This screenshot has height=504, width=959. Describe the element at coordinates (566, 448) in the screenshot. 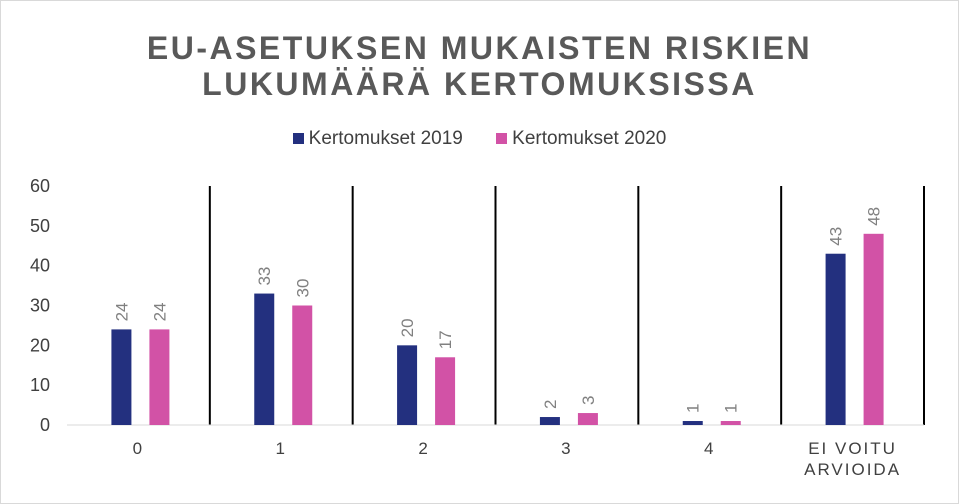

I see `category-label: 3` at that location.